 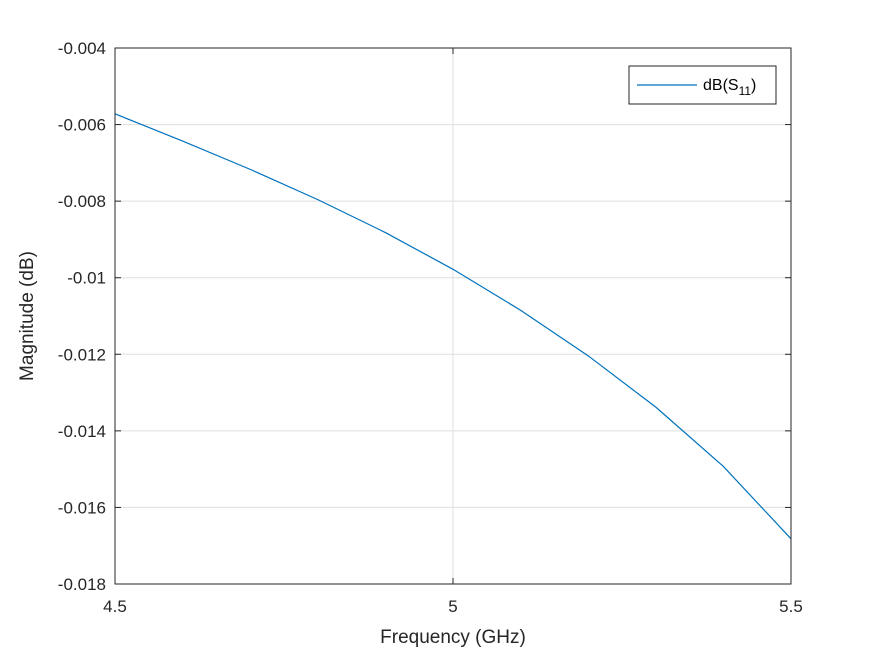 I want to click on x-tick-label: 5, so click(x=452, y=606).